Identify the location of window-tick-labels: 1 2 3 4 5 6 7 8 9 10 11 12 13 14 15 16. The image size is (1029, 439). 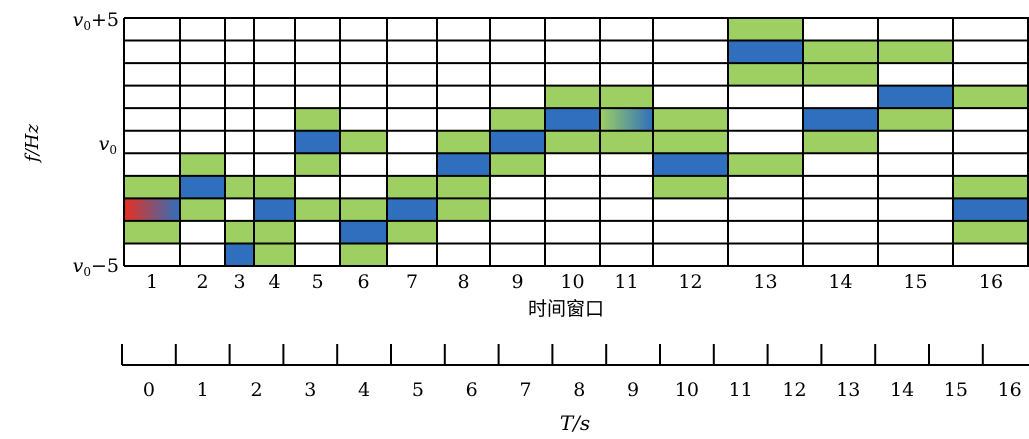
(574, 282).